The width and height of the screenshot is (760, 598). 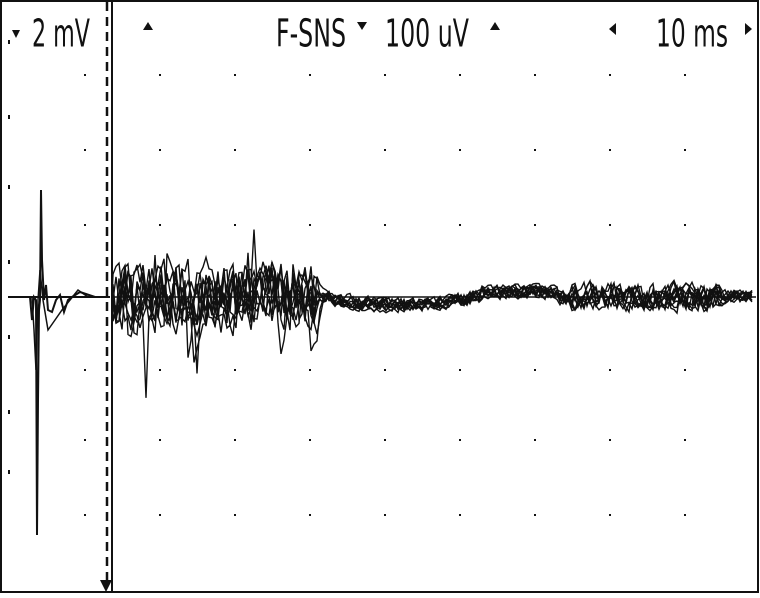 I want to click on arrow-right, so click(x=748, y=29).